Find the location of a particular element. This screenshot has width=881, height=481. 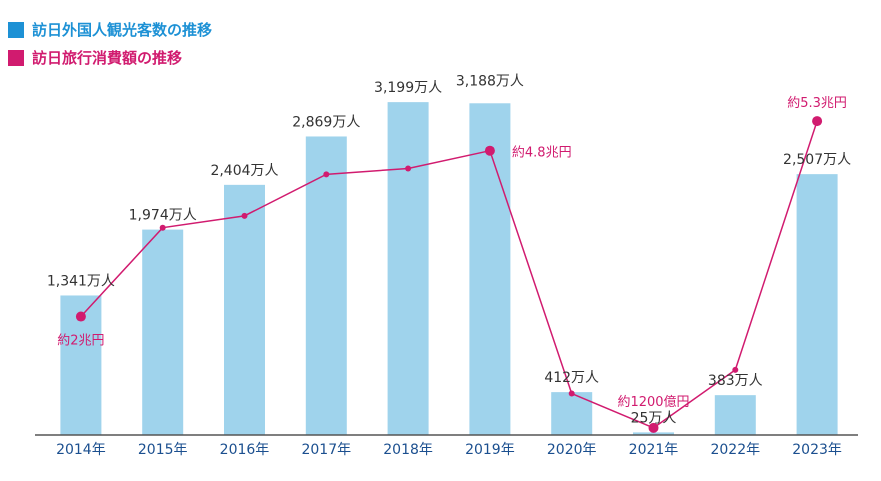

x-tick-label-1: 2015年 is located at coordinates (163, 450).